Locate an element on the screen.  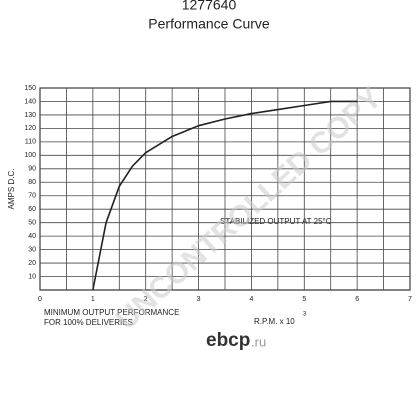
x-tick-label: 2 is located at coordinates (146, 299).